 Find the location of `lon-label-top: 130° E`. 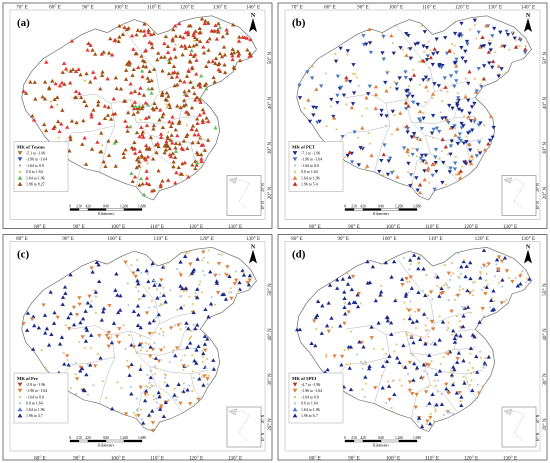

lon-label-top: 130° E is located at coordinates (528, 238).